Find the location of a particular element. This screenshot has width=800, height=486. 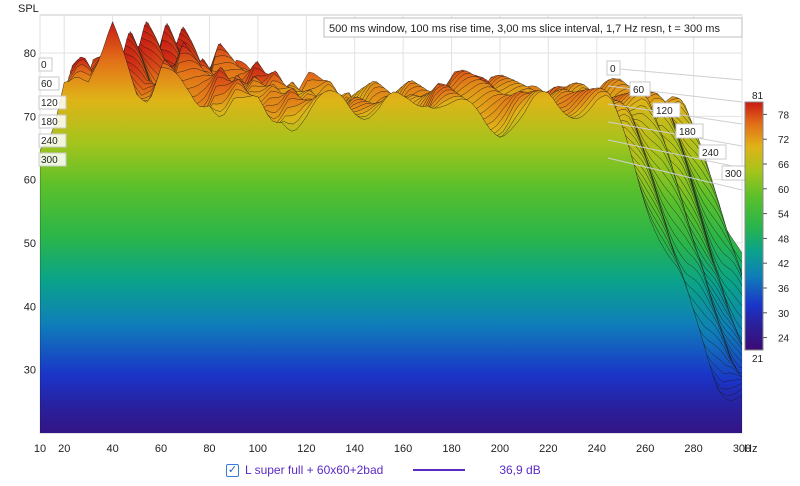

legend-swatch is located at coordinates (439, 470).